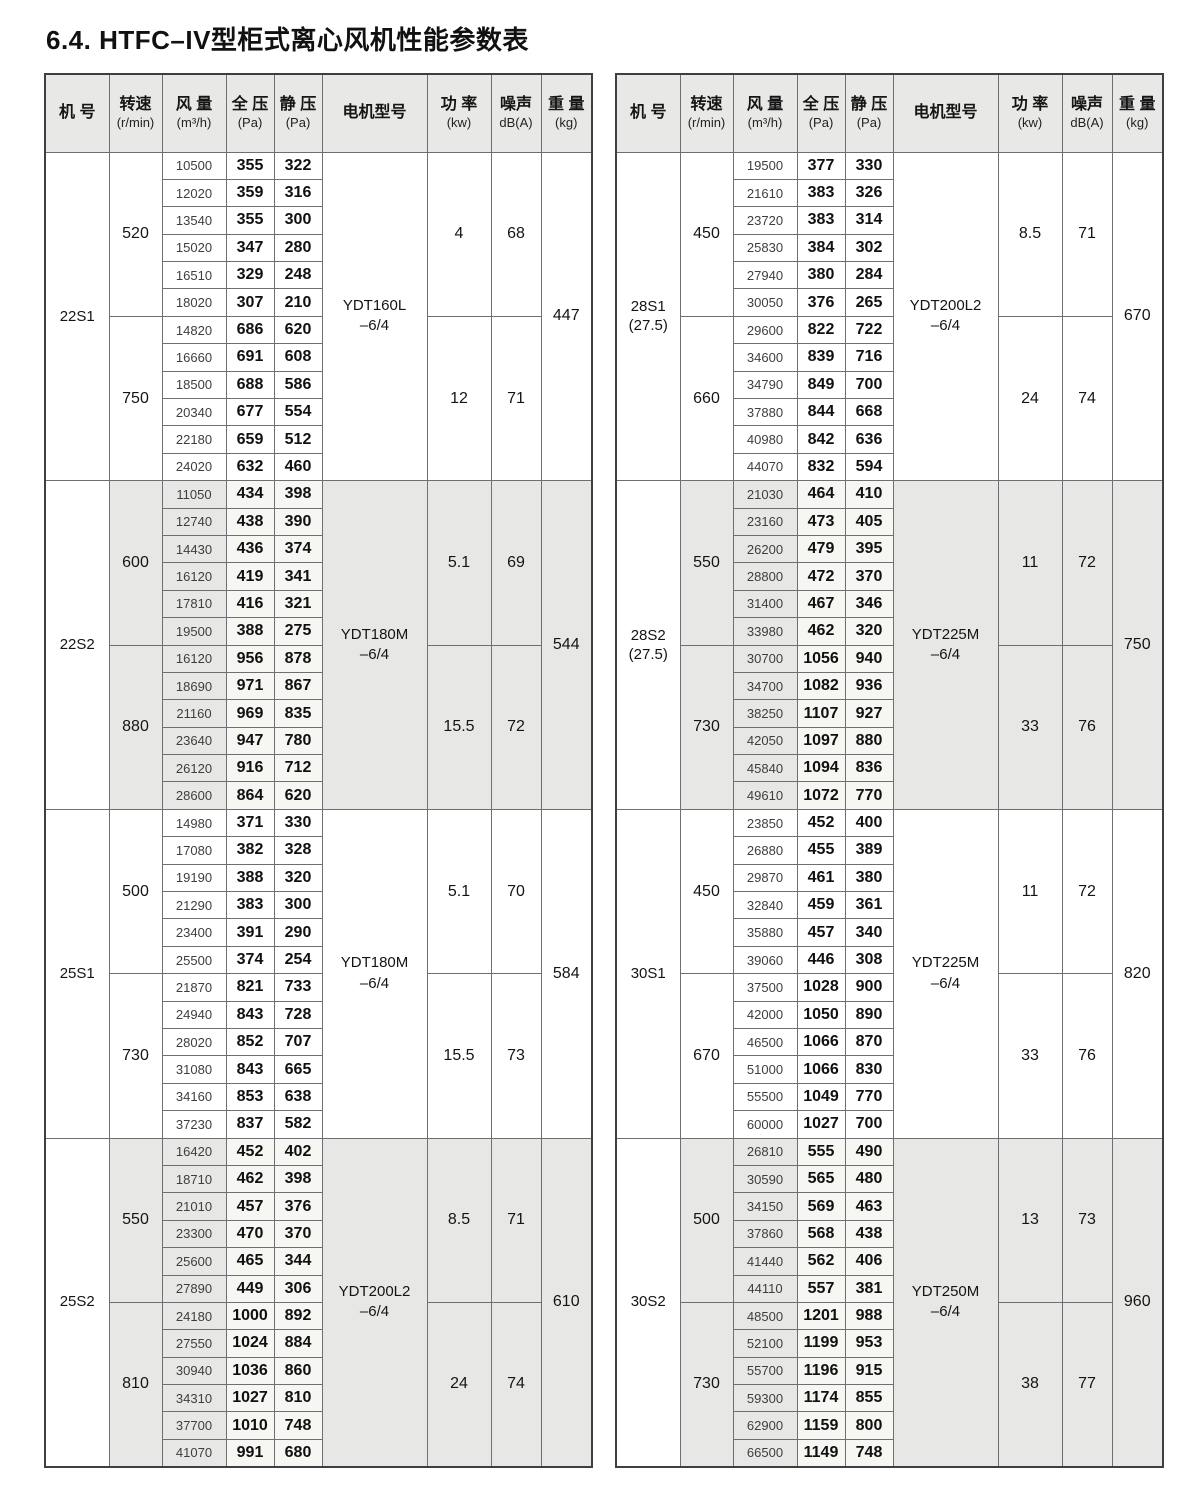 This screenshot has width=1200, height=1500. What do you see at coordinates (135, 1384) in the screenshot?
I see `speed-cell: 810` at bounding box center [135, 1384].